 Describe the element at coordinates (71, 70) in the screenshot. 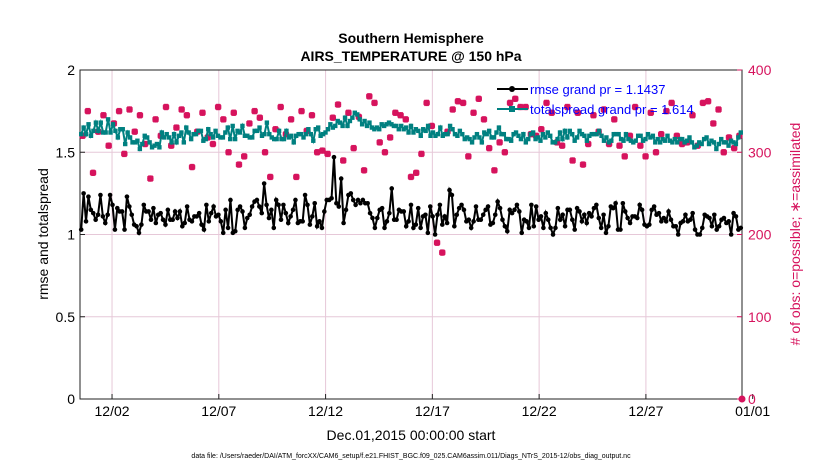

I see `y-tick-label: 2` at that location.